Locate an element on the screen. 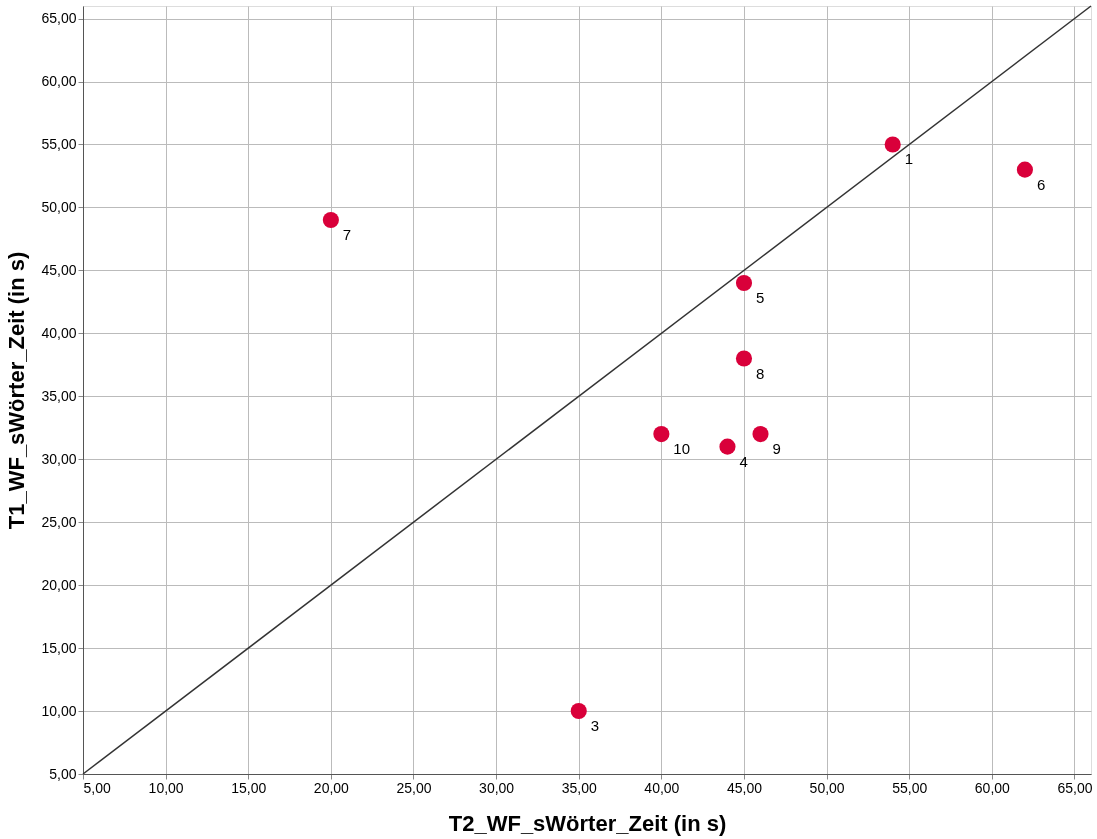 The height and width of the screenshot is (839, 1097). annotation: 8 is located at coordinates (760, 373).